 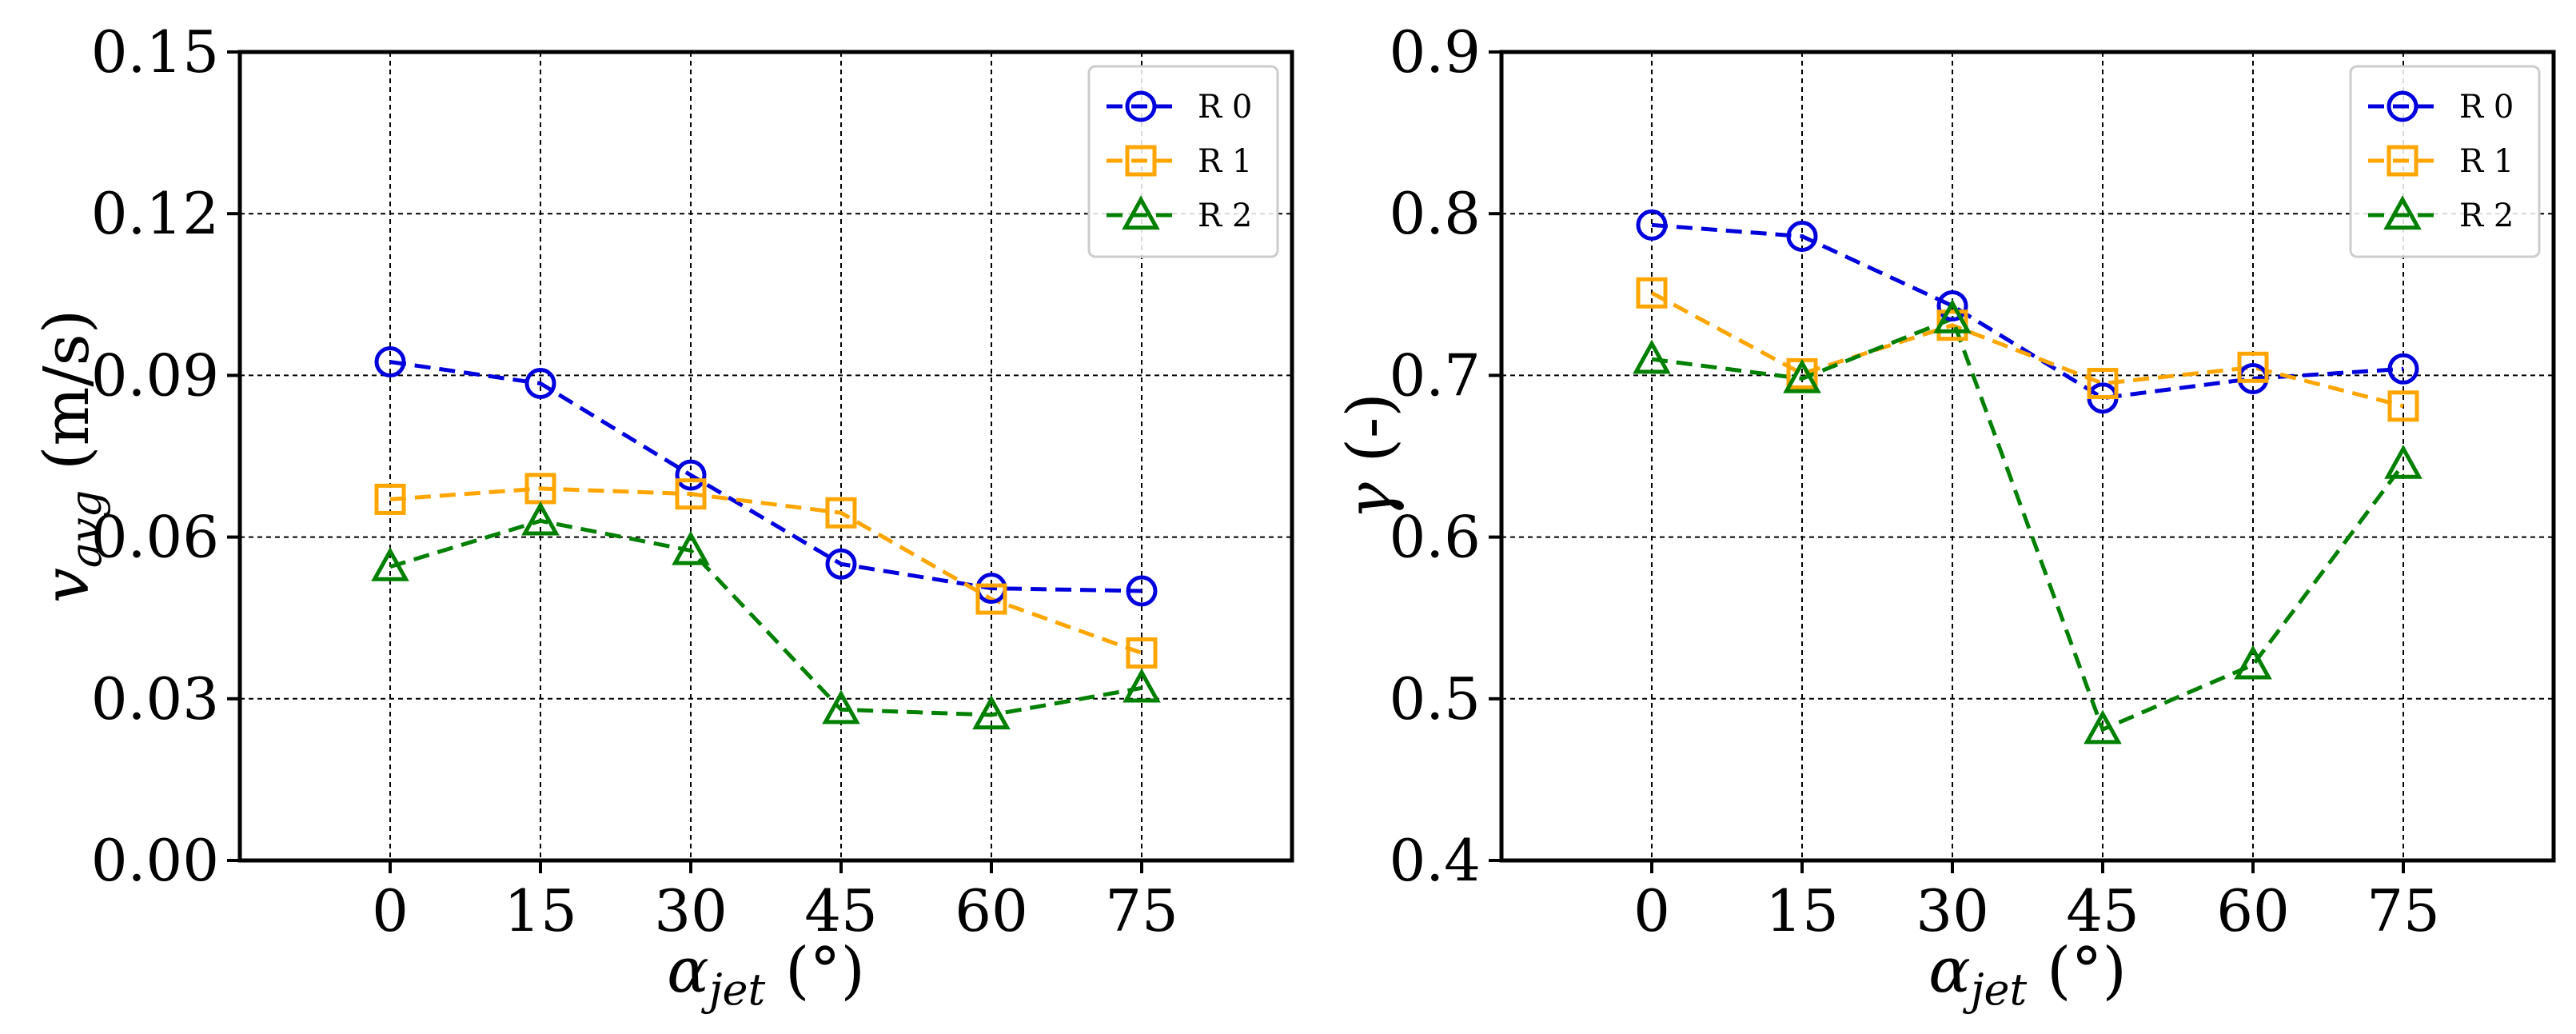 What do you see at coordinates (1435, 860) in the screenshot?
I see `y-tick-label: 0.4` at bounding box center [1435, 860].